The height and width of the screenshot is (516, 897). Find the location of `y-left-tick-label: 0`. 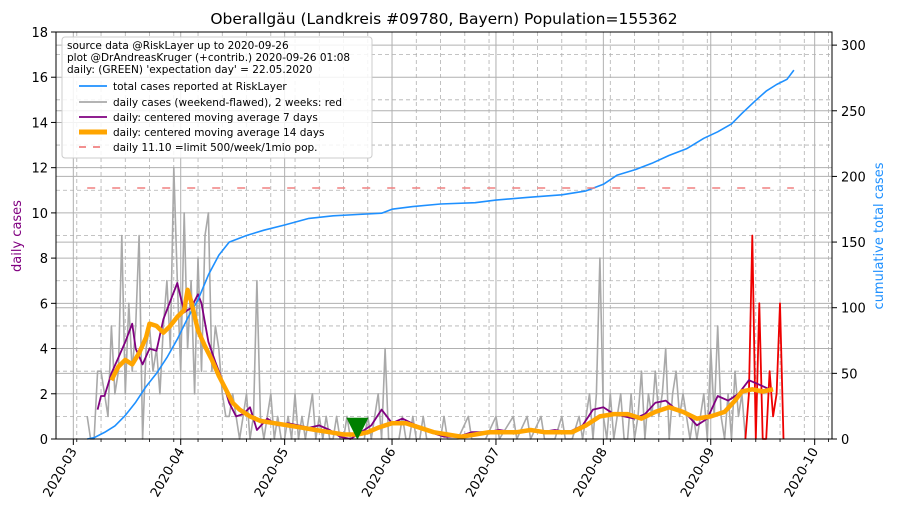

y-left-tick-label: 0 is located at coordinates (44, 440).